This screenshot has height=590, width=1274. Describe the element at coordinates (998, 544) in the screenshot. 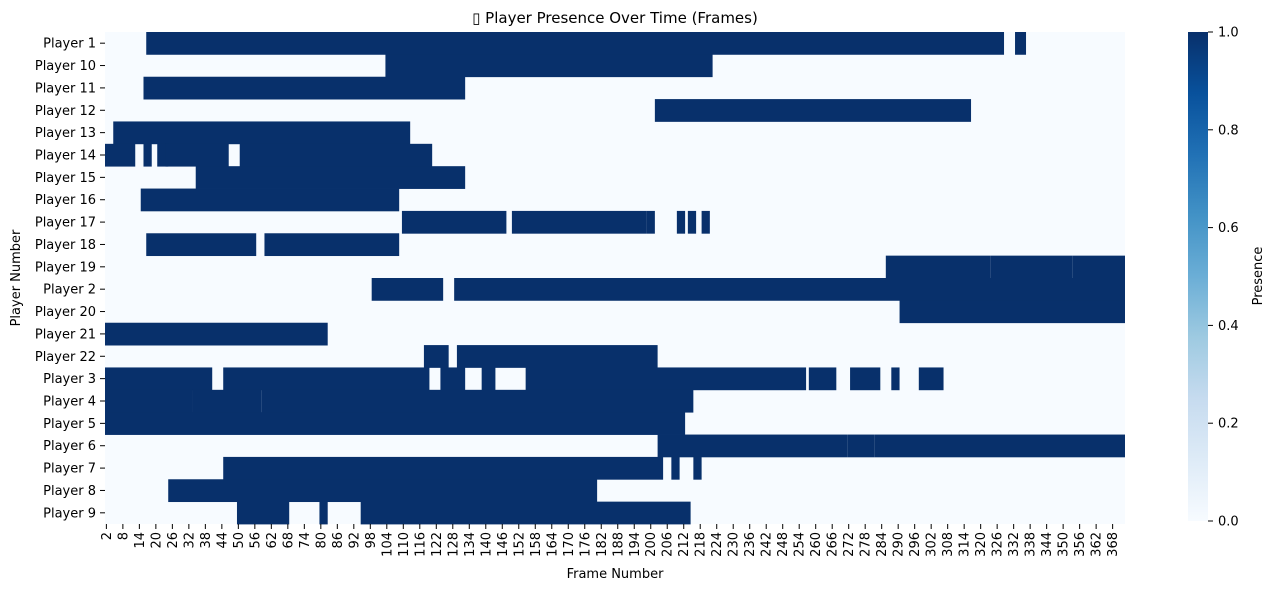

I see `x-tick-label: 326` at that location.